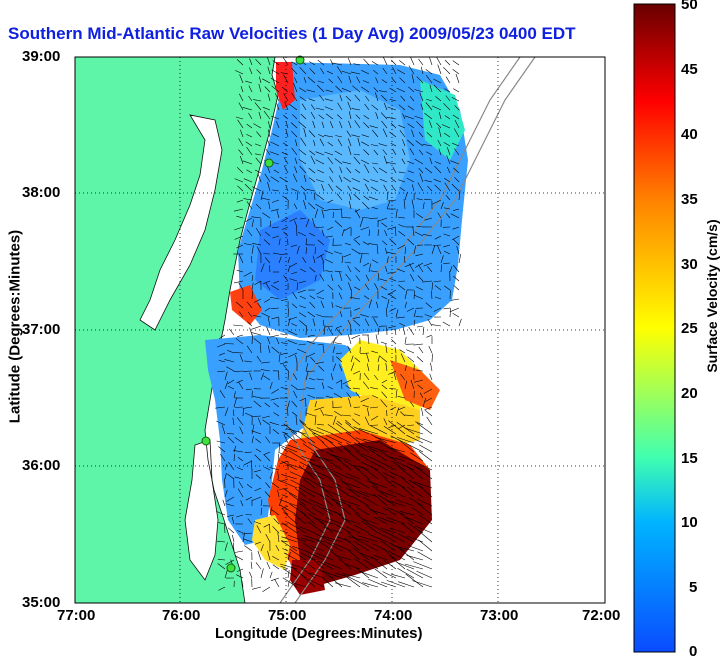 The width and height of the screenshot is (724, 660). Describe the element at coordinates (689, 393) in the screenshot. I see `colorbar-tick-label: 20` at that location.